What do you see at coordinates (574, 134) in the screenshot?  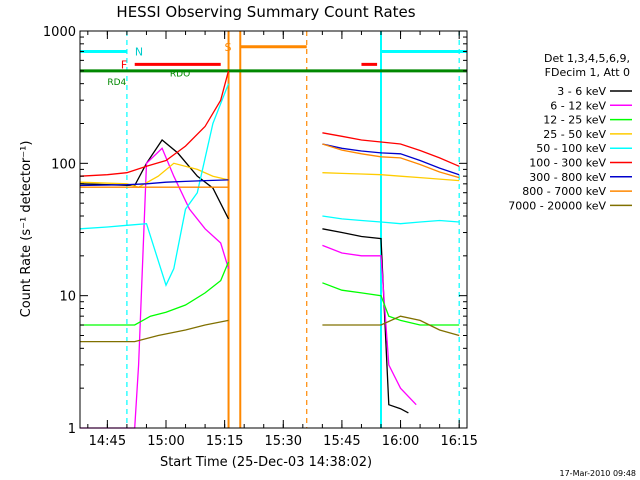 I see `legend-label-25-50-kev: 25 - 50 keV` at bounding box center [574, 134].